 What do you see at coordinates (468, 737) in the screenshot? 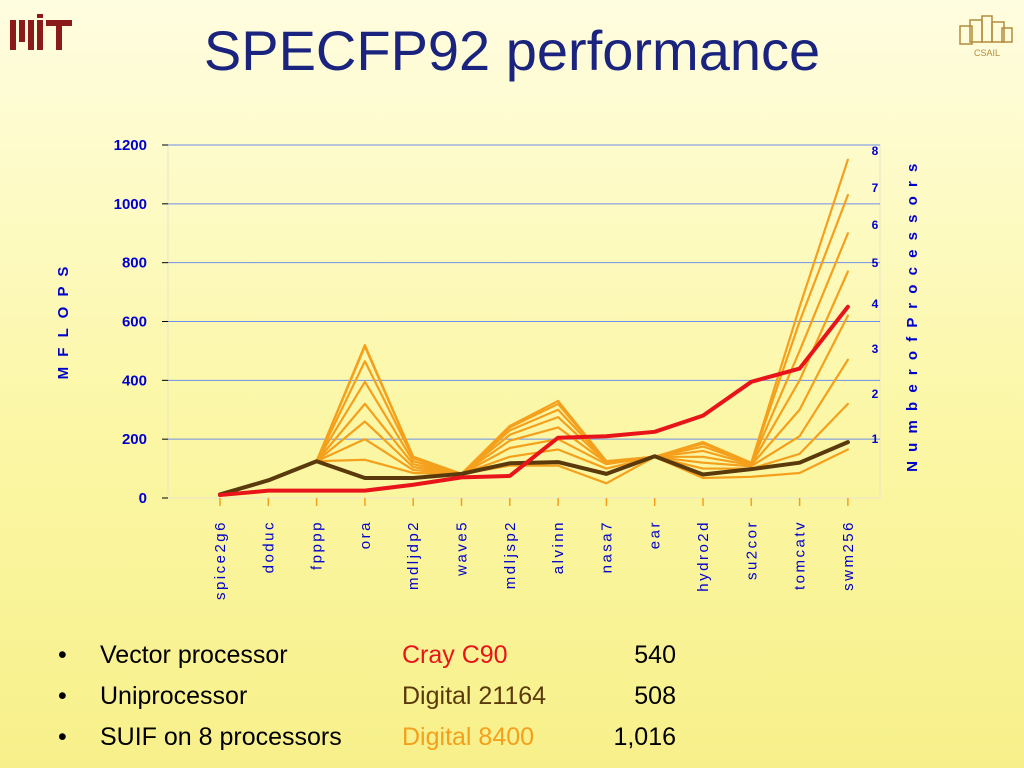
I see `machine-name: Digital 8400` at bounding box center [468, 737].